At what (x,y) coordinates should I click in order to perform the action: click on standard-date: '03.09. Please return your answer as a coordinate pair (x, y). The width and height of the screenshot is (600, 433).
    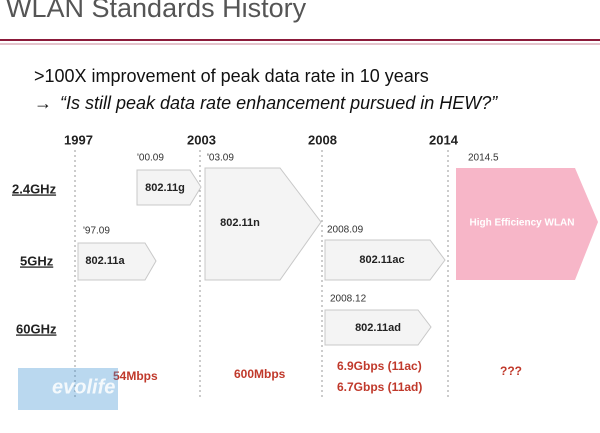
    Looking at the image, I should click on (220, 158).